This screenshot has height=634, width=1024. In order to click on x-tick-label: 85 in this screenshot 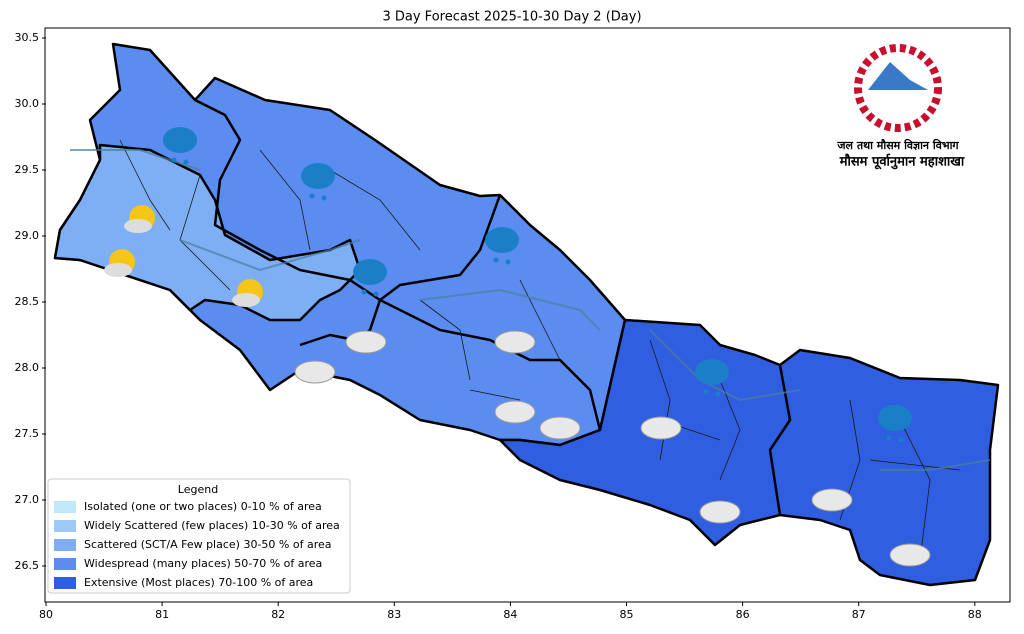, I will do `click(627, 614)`.